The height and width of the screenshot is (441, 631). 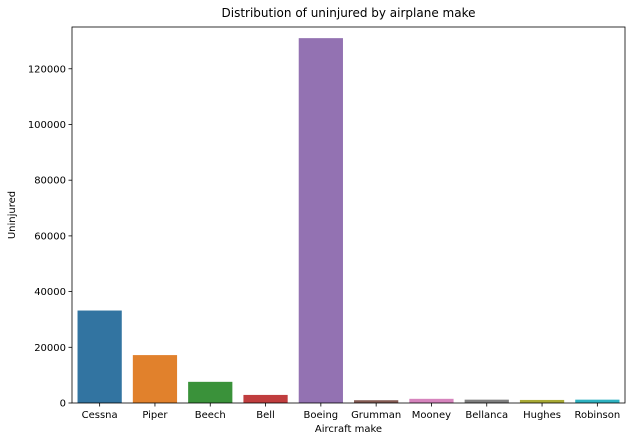 What do you see at coordinates (376, 415) in the screenshot?
I see `x-tick-label: Grumman` at bounding box center [376, 415].